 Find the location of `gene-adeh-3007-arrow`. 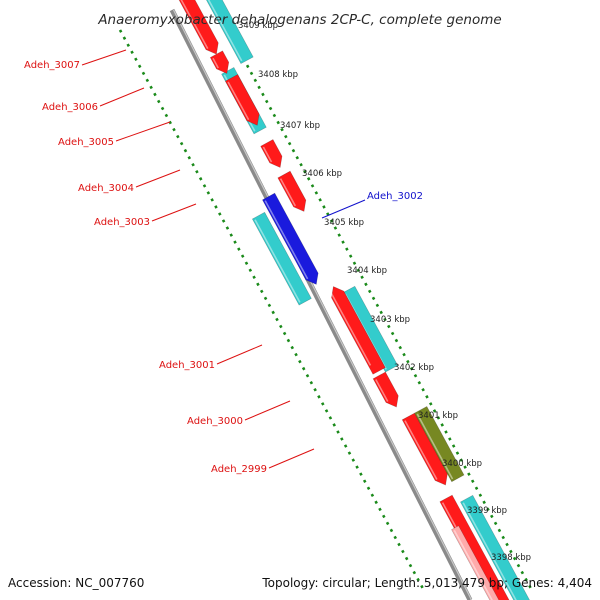

gene-adeh-3007-arrow is located at coordinates (198, 27).